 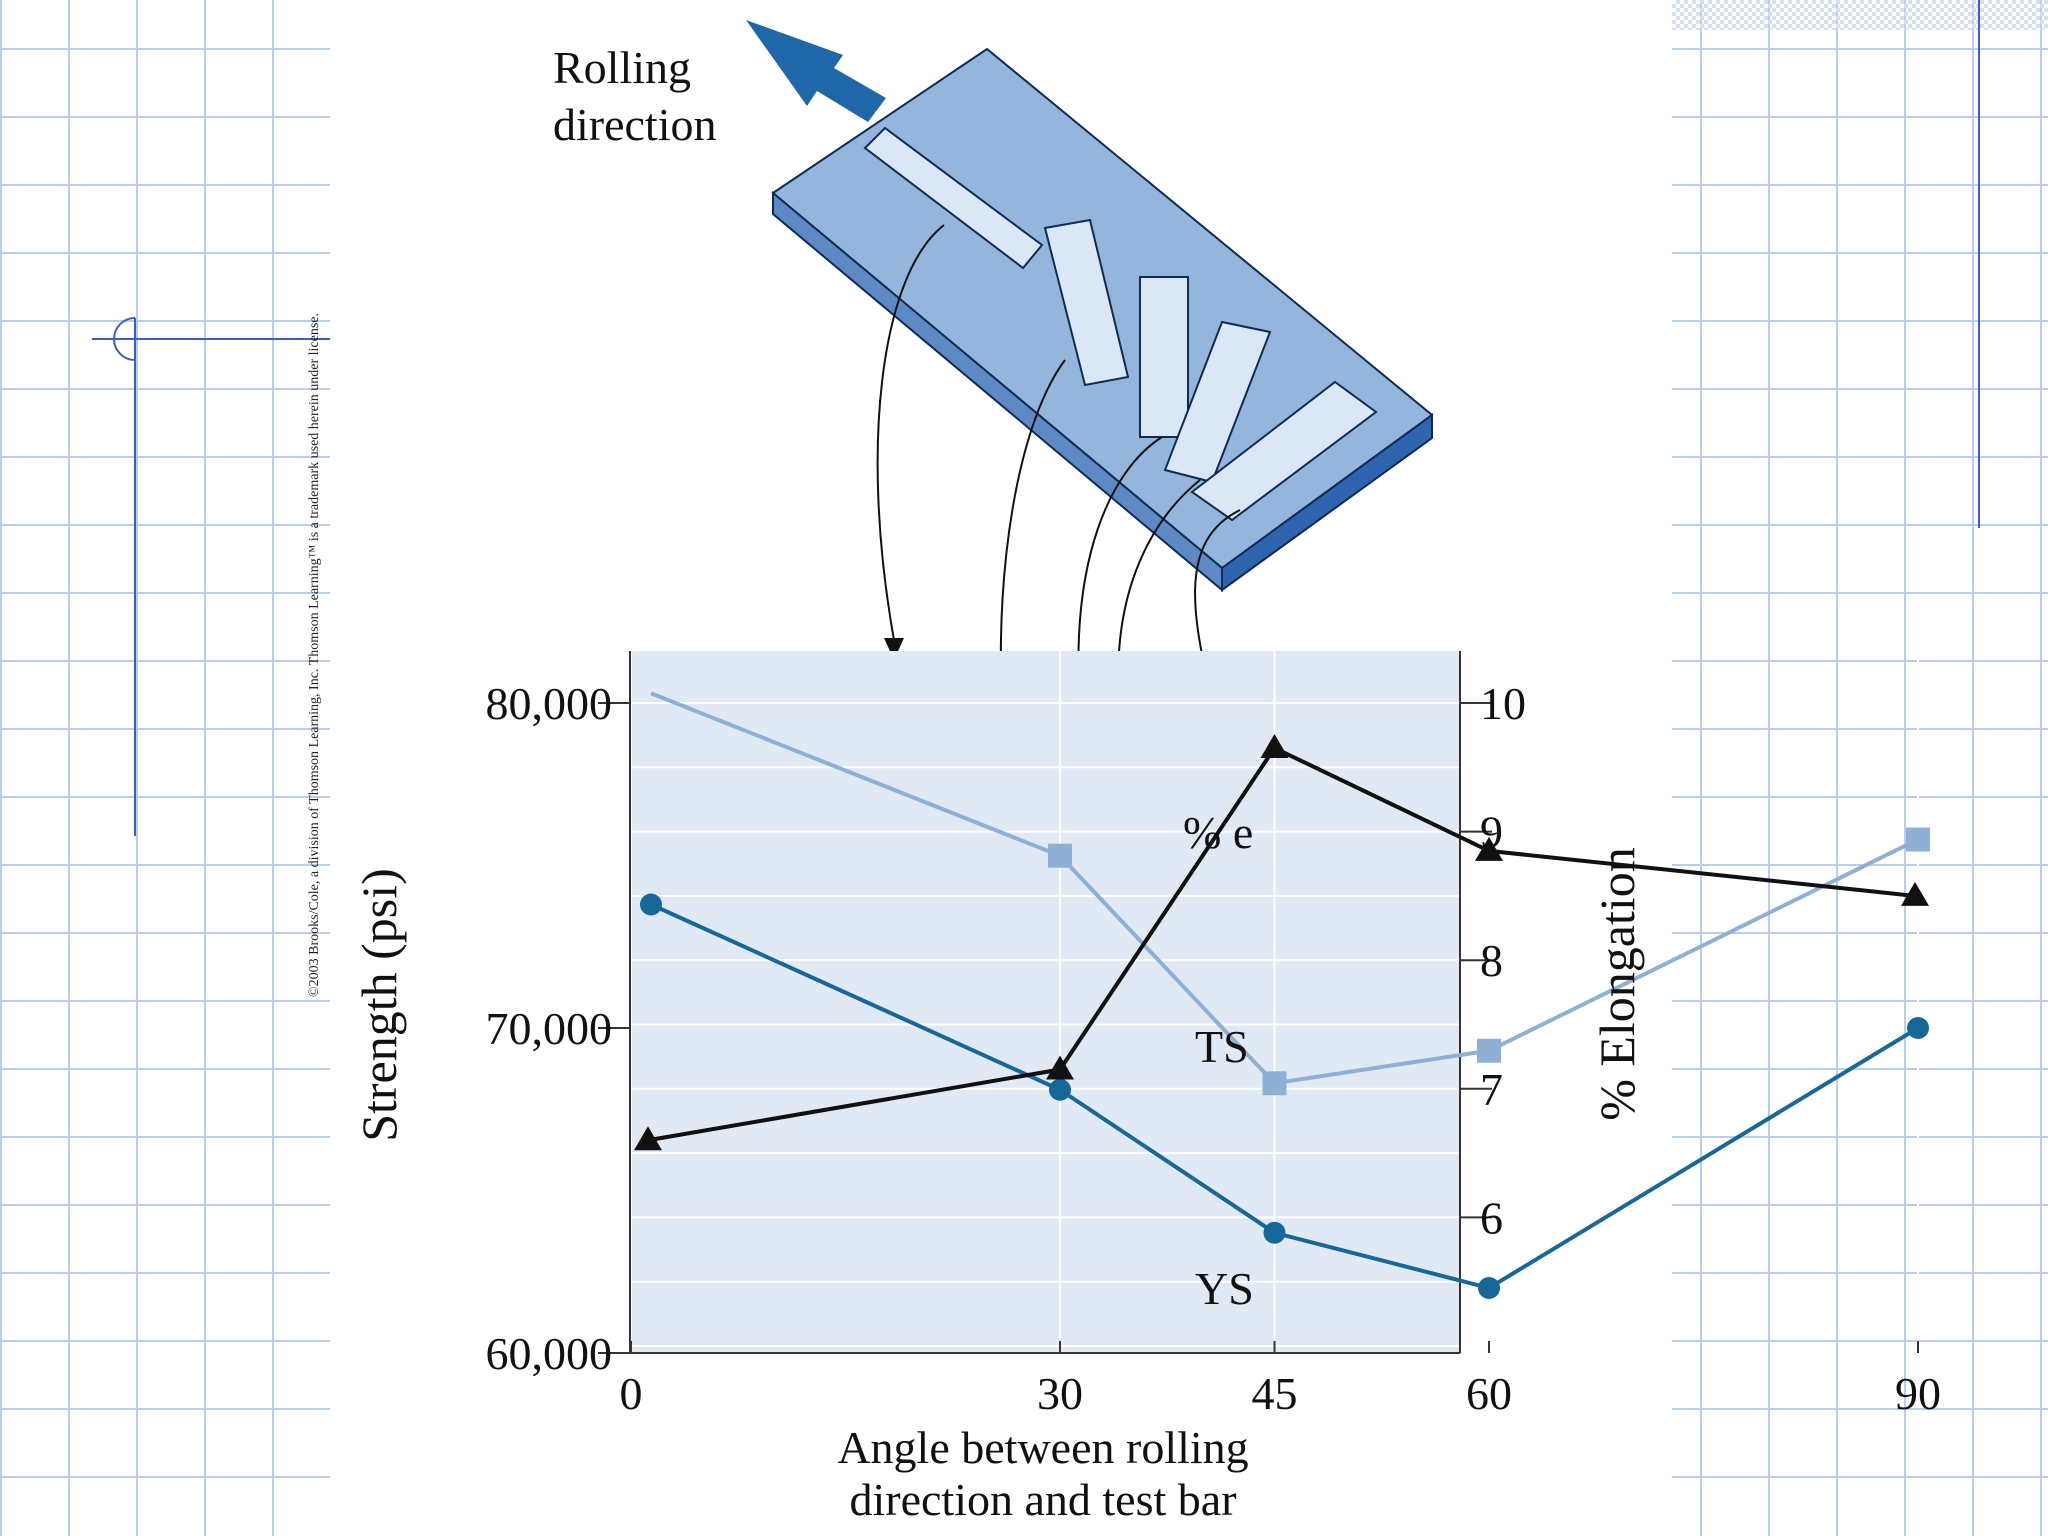 I want to click on rolling-label-line1: Rolling, so click(x=622, y=67).